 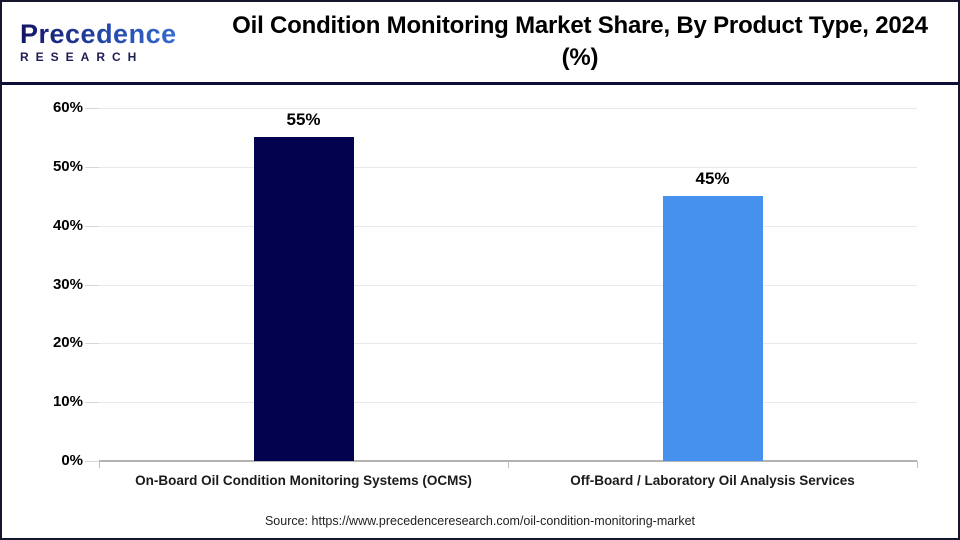 I want to click on logo-wordmark: Precedence, so click(x=111, y=34).